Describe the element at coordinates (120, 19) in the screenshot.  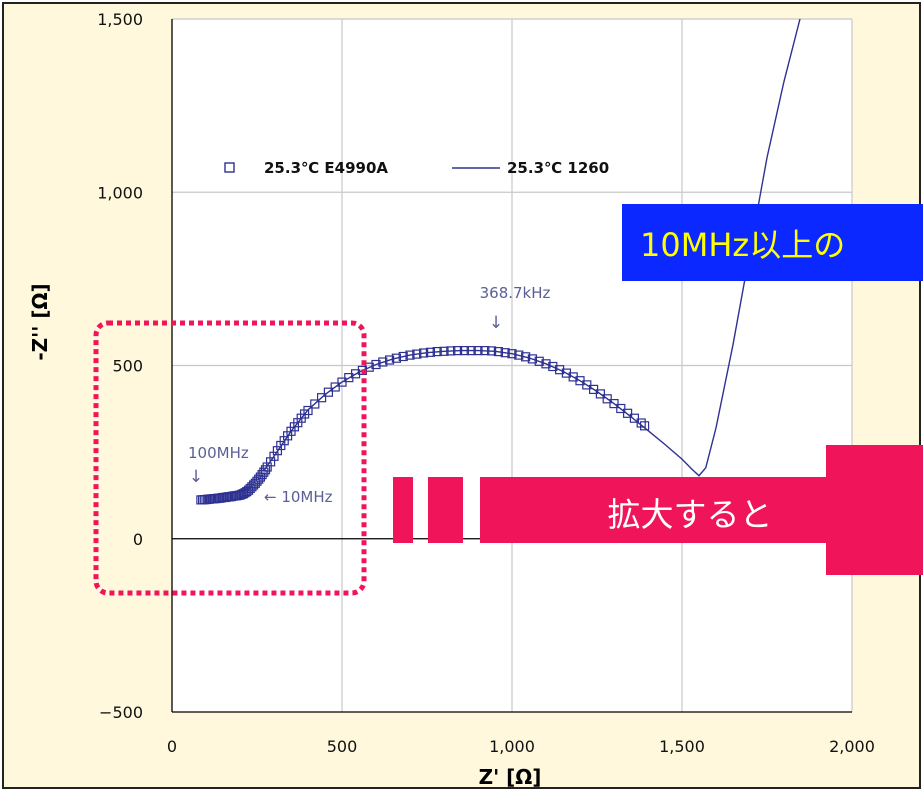
I see `y-tick-label: 1,500` at that location.